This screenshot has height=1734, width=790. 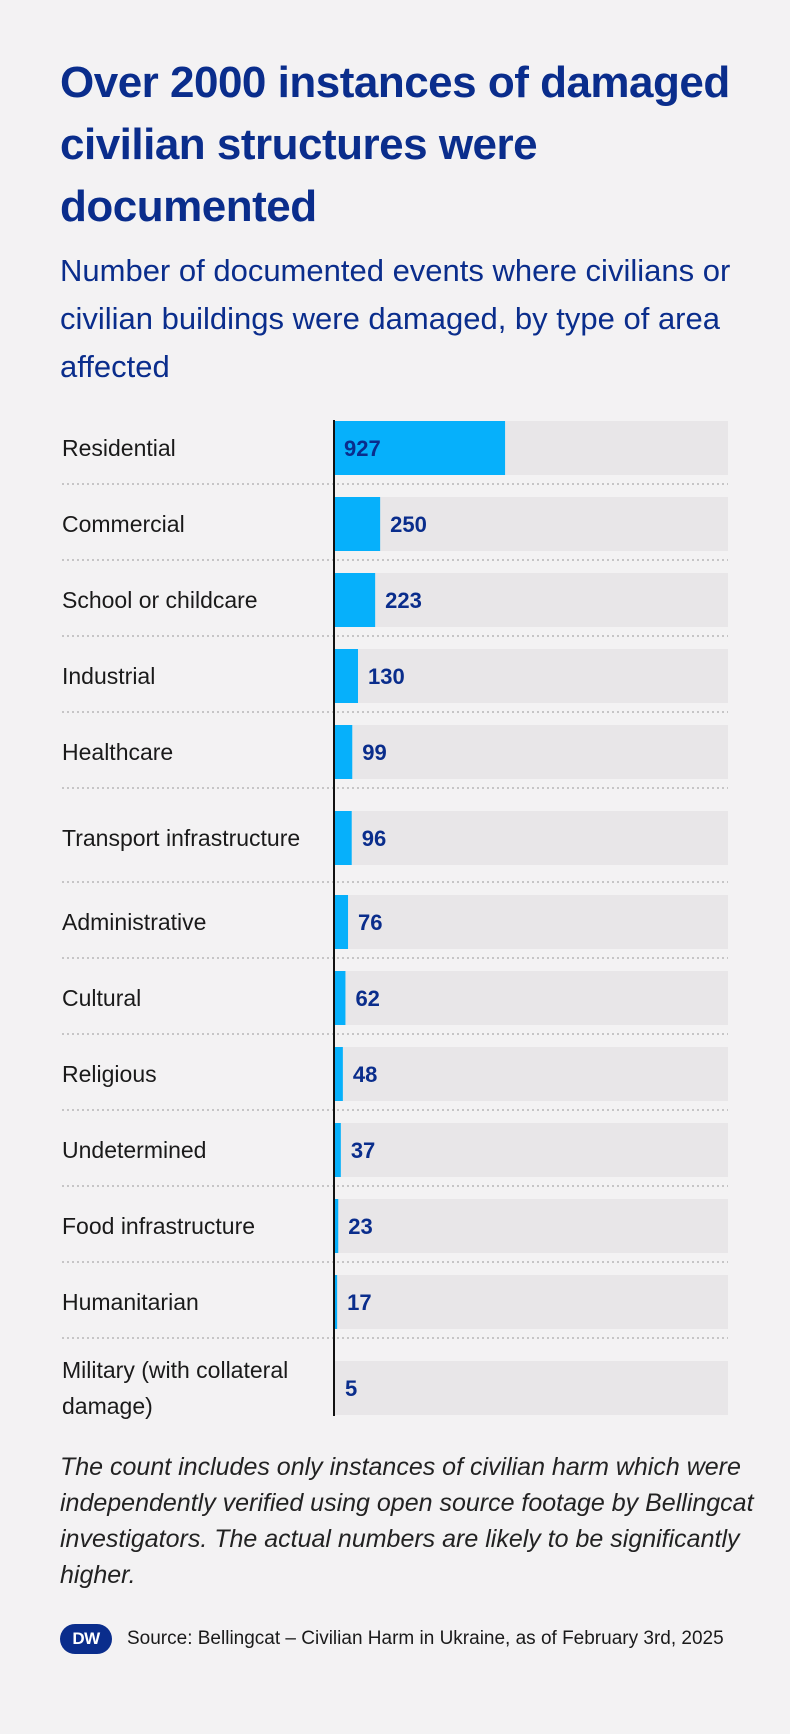 I want to click on value-label: 17, so click(x=359, y=1302).